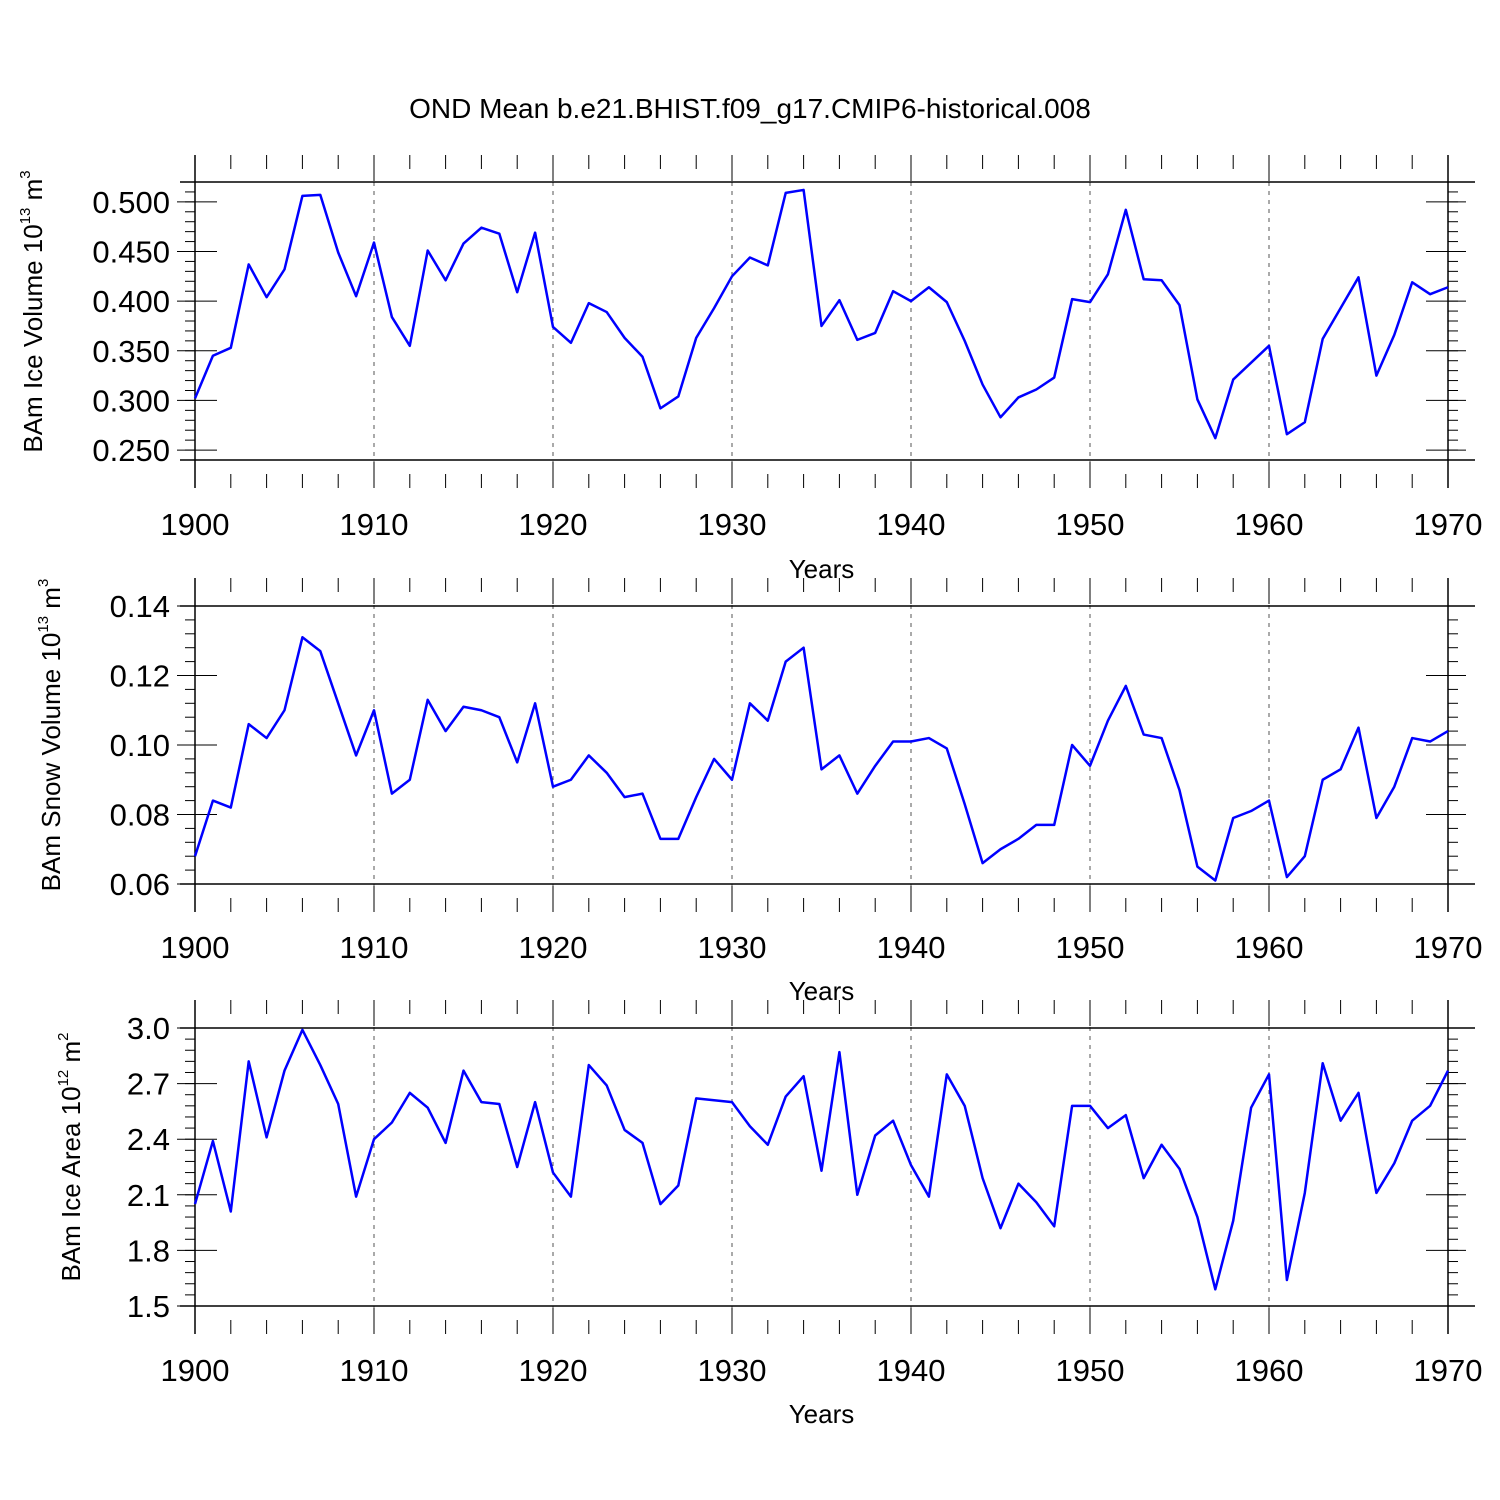 Image resolution: width=1500 pixels, height=1500 pixels. I want to click on y-tick-label: 0.500, so click(131, 202).